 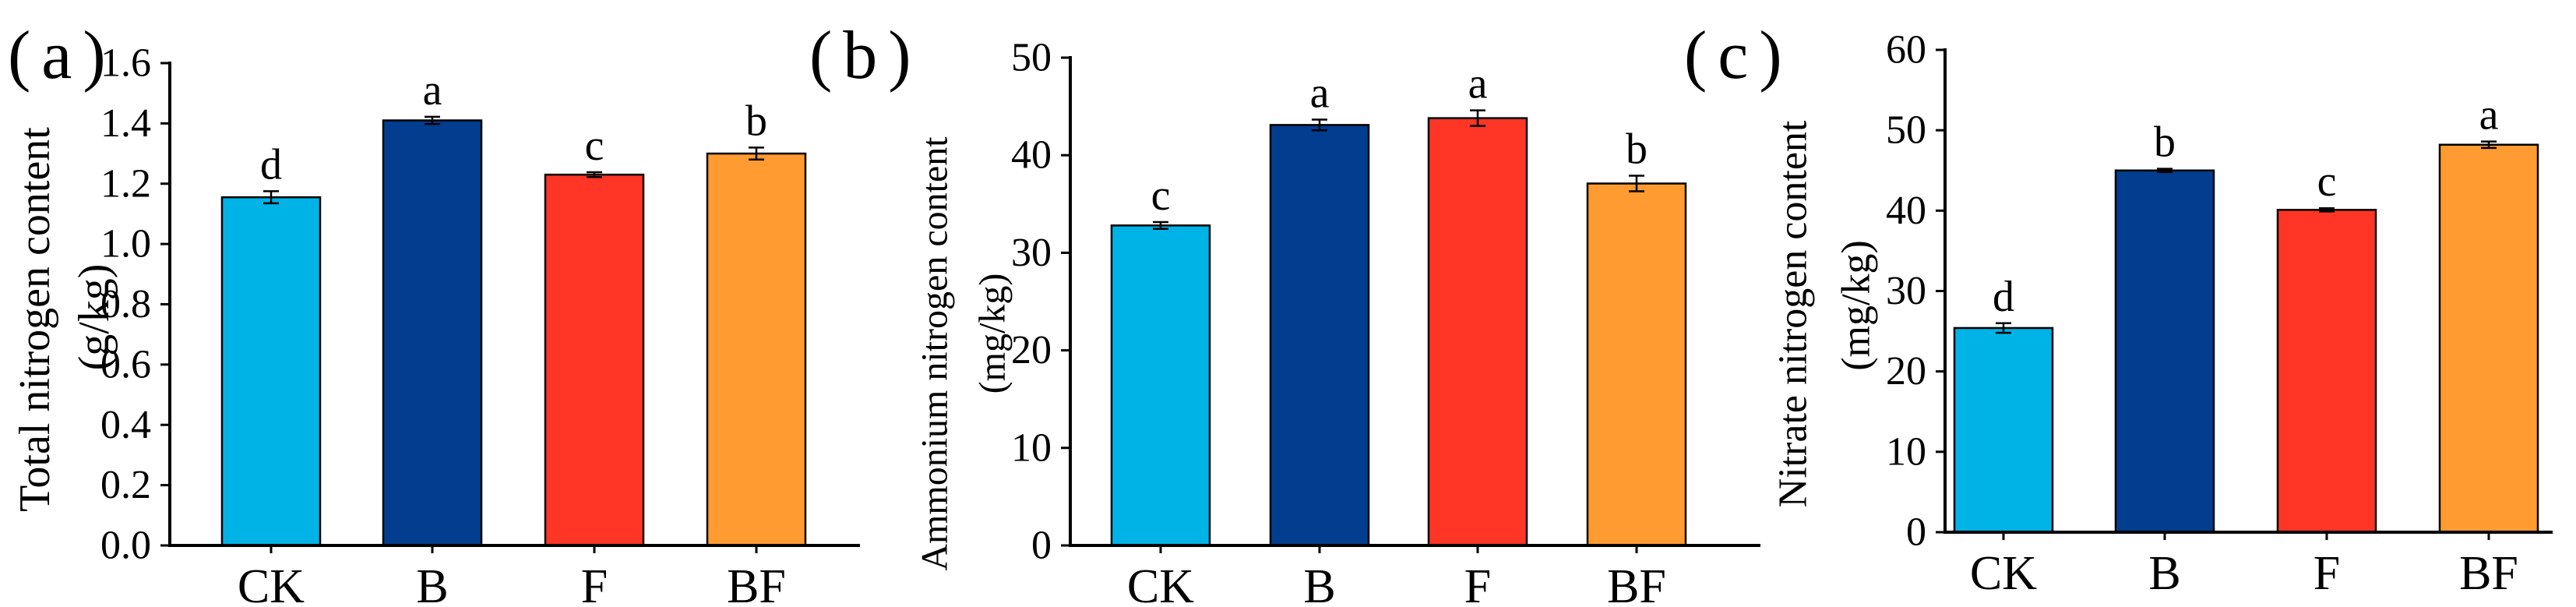 What do you see at coordinates (2164, 351) in the screenshot?
I see `bar-c-b` at bounding box center [2164, 351].